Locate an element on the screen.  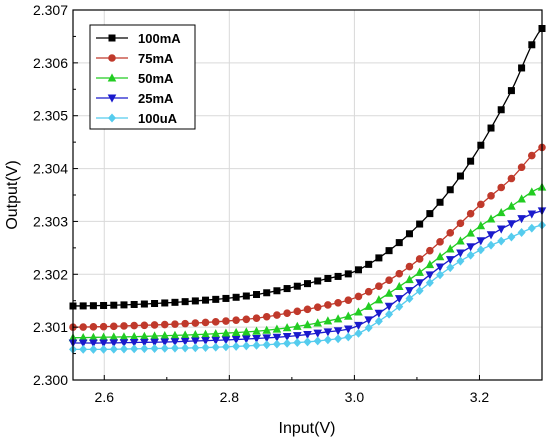
legend-marker-100mA is located at coordinates (112, 38).